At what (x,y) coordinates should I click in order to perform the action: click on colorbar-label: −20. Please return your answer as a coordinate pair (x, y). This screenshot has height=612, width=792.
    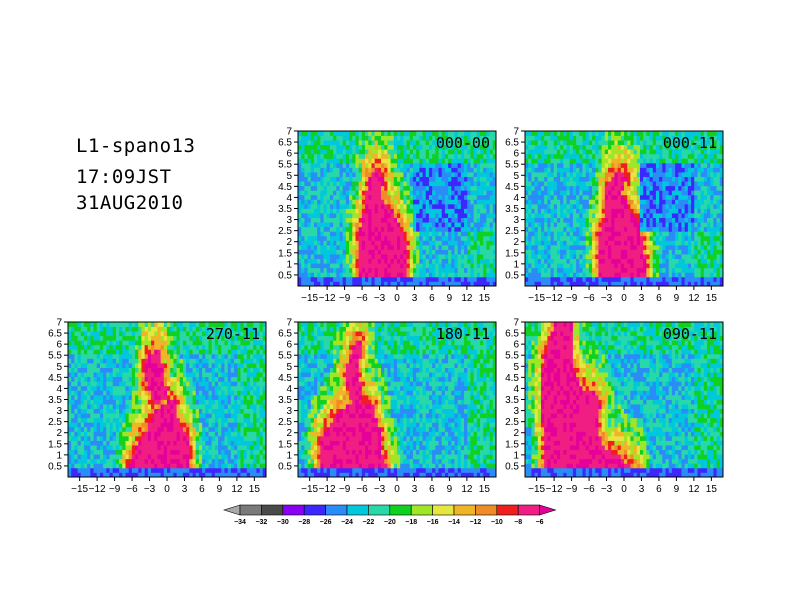
    Looking at the image, I should click on (390, 522).